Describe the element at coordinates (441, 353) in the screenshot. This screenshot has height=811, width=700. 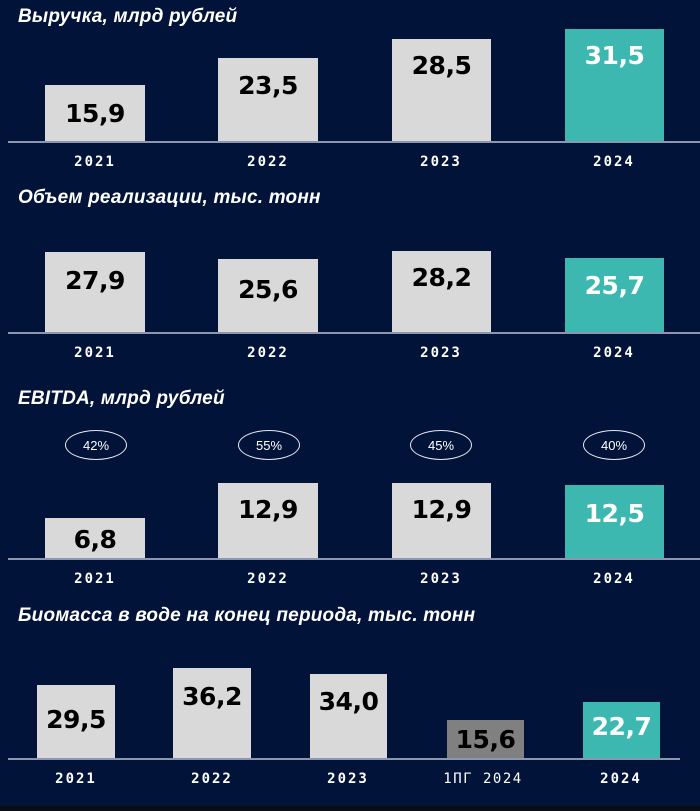
I see `sales-volume-xlabel-2023: 2023` at that location.